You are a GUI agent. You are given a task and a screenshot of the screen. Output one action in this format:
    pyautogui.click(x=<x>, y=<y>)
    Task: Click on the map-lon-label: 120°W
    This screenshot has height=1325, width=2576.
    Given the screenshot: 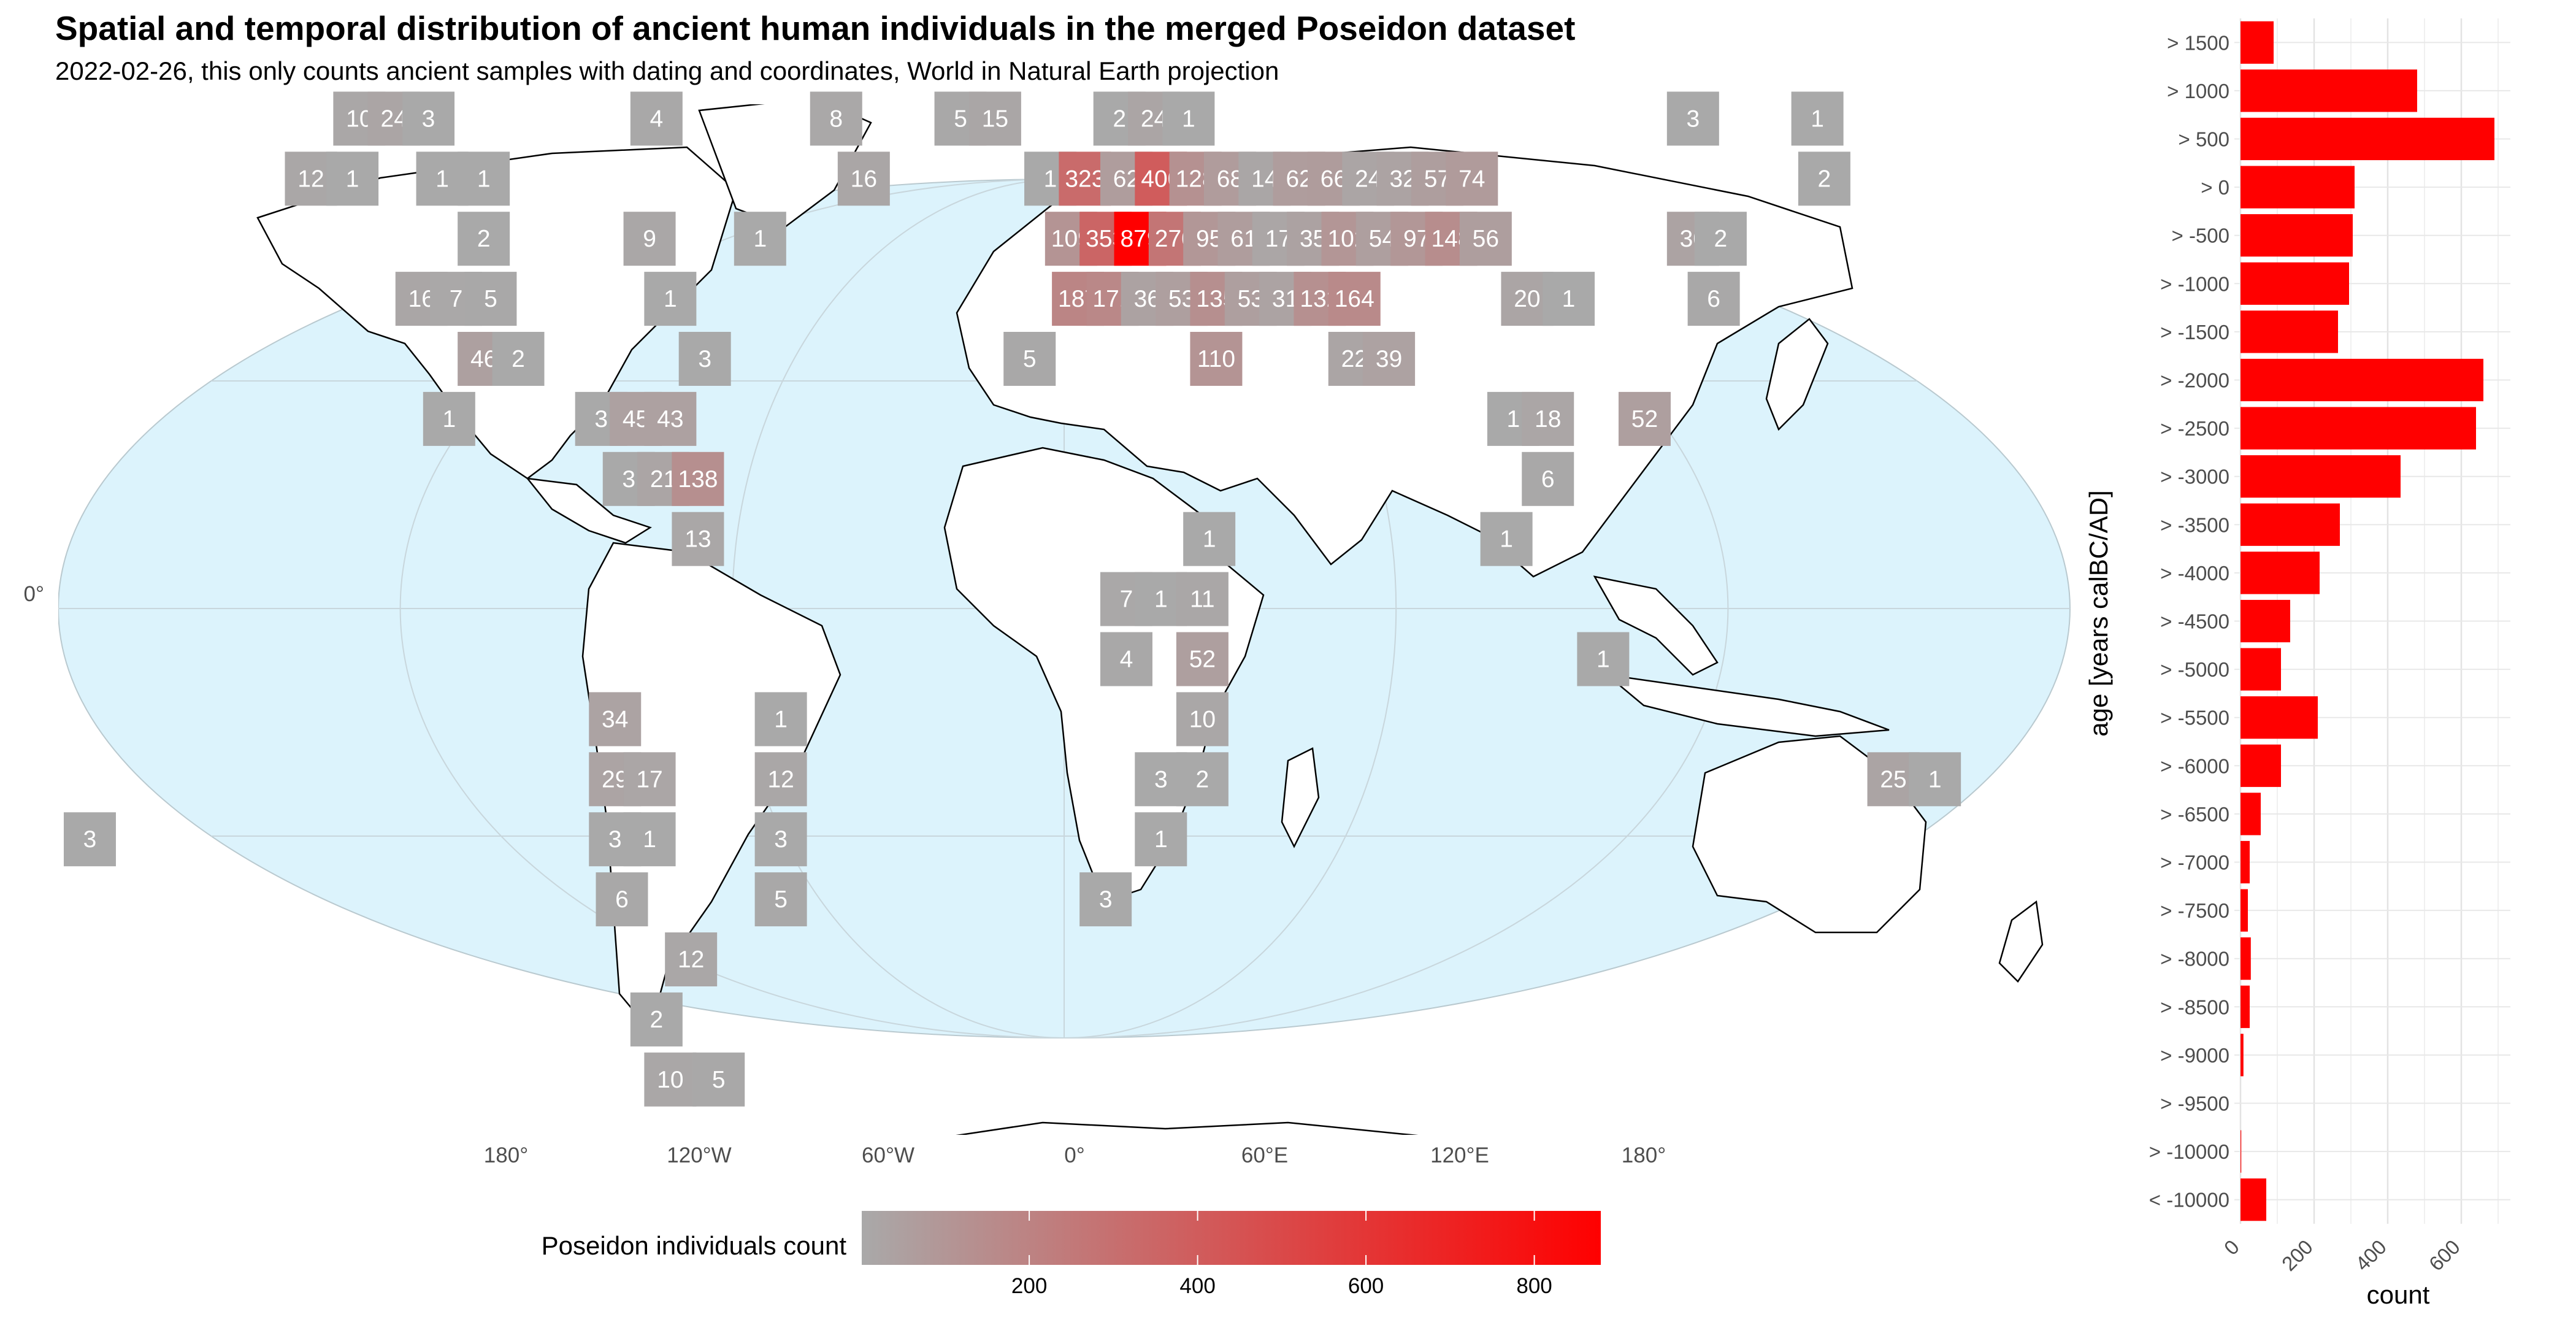 What is the action you would take?
    pyautogui.click(x=699, y=1155)
    